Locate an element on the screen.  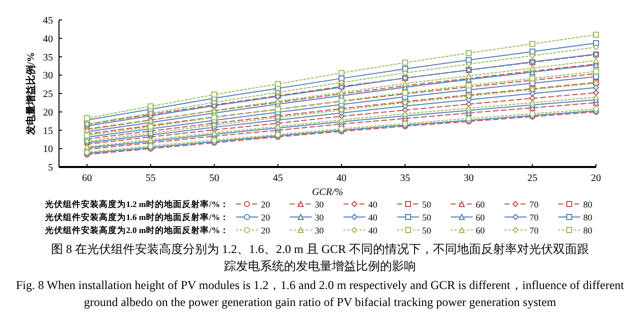
x-axis-title: GCR/% is located at coordinates (328, 192).